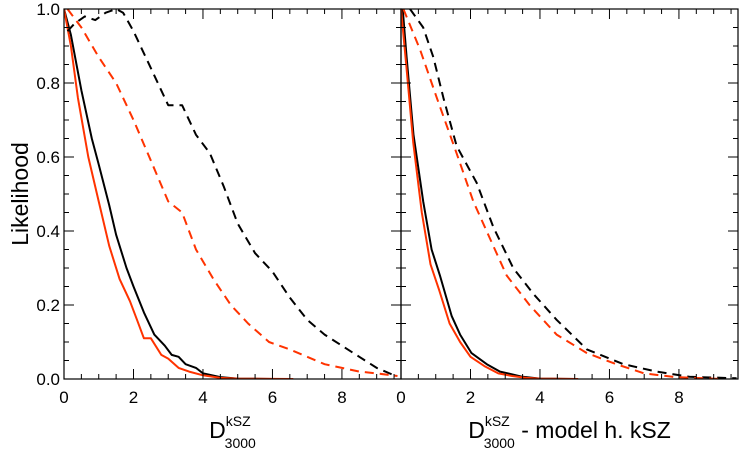 This screenshot has width=747, height=455. What do you see at coordinates (48, 157) in the screenshot?
I see `y-tick-label: 0.6` at bounding box center [48, 157].